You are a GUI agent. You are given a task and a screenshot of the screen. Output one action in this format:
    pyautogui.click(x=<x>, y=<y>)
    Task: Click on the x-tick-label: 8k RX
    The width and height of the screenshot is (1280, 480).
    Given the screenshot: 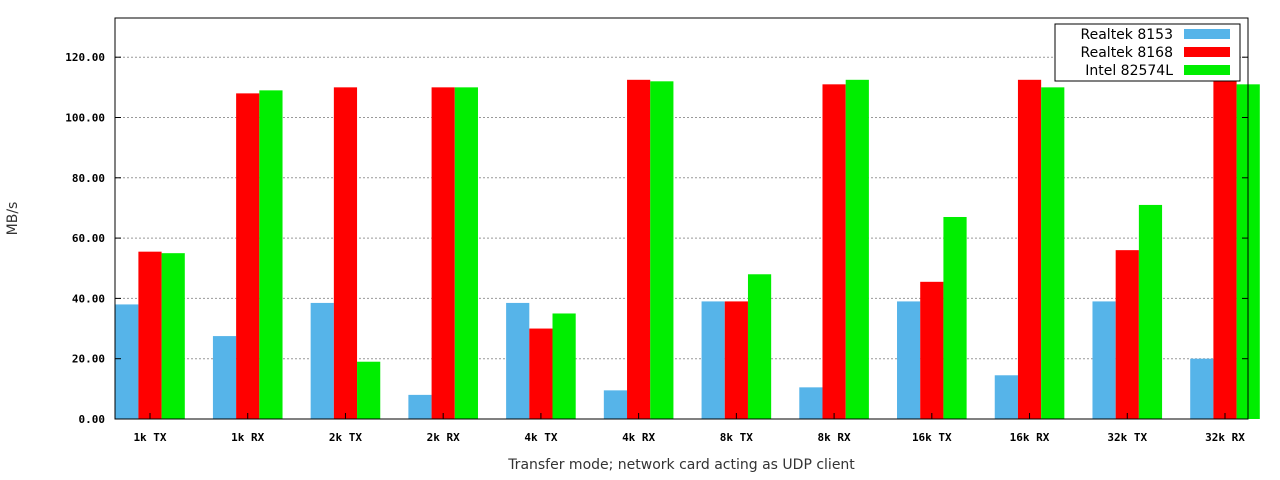 What is the action you would take?
    pyautogui.click(x=834, y=437)
    